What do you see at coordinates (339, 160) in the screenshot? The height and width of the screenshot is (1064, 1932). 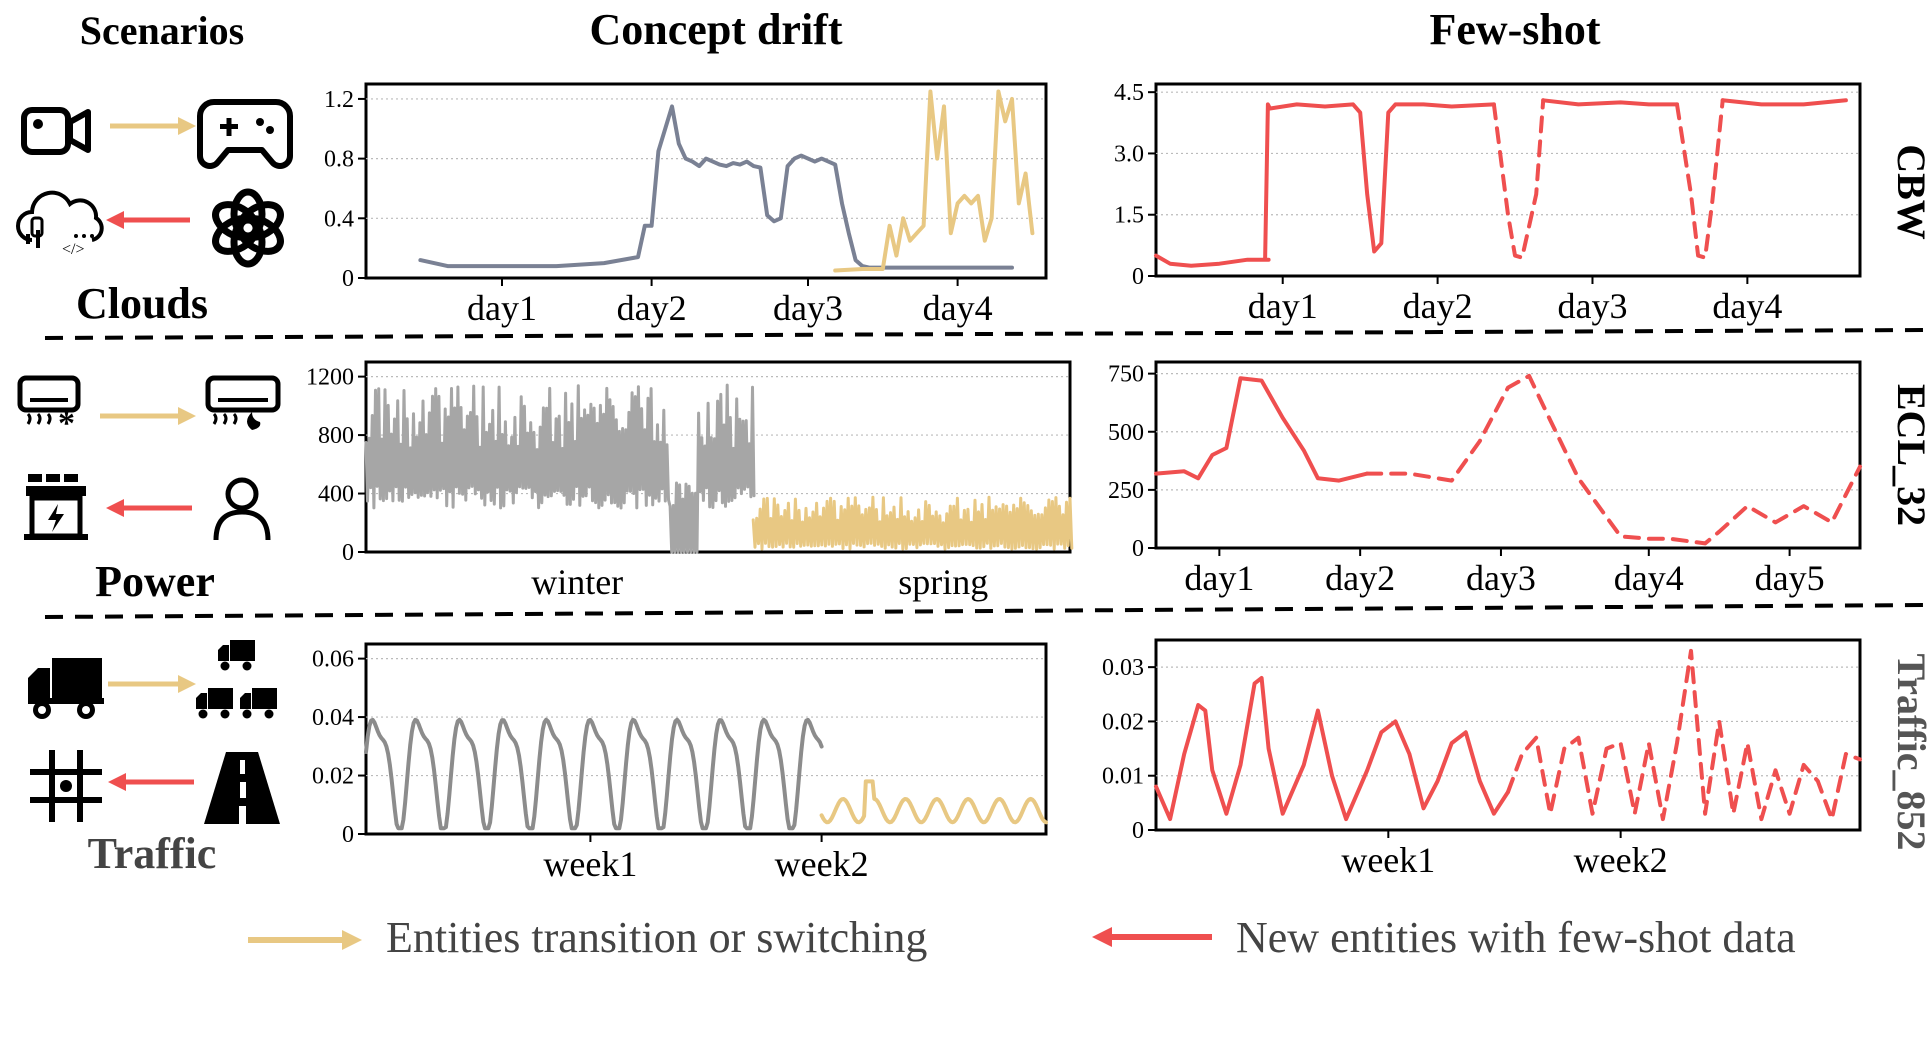 I see `y-tick-label: 0.8` at bounding box center [339, 160].